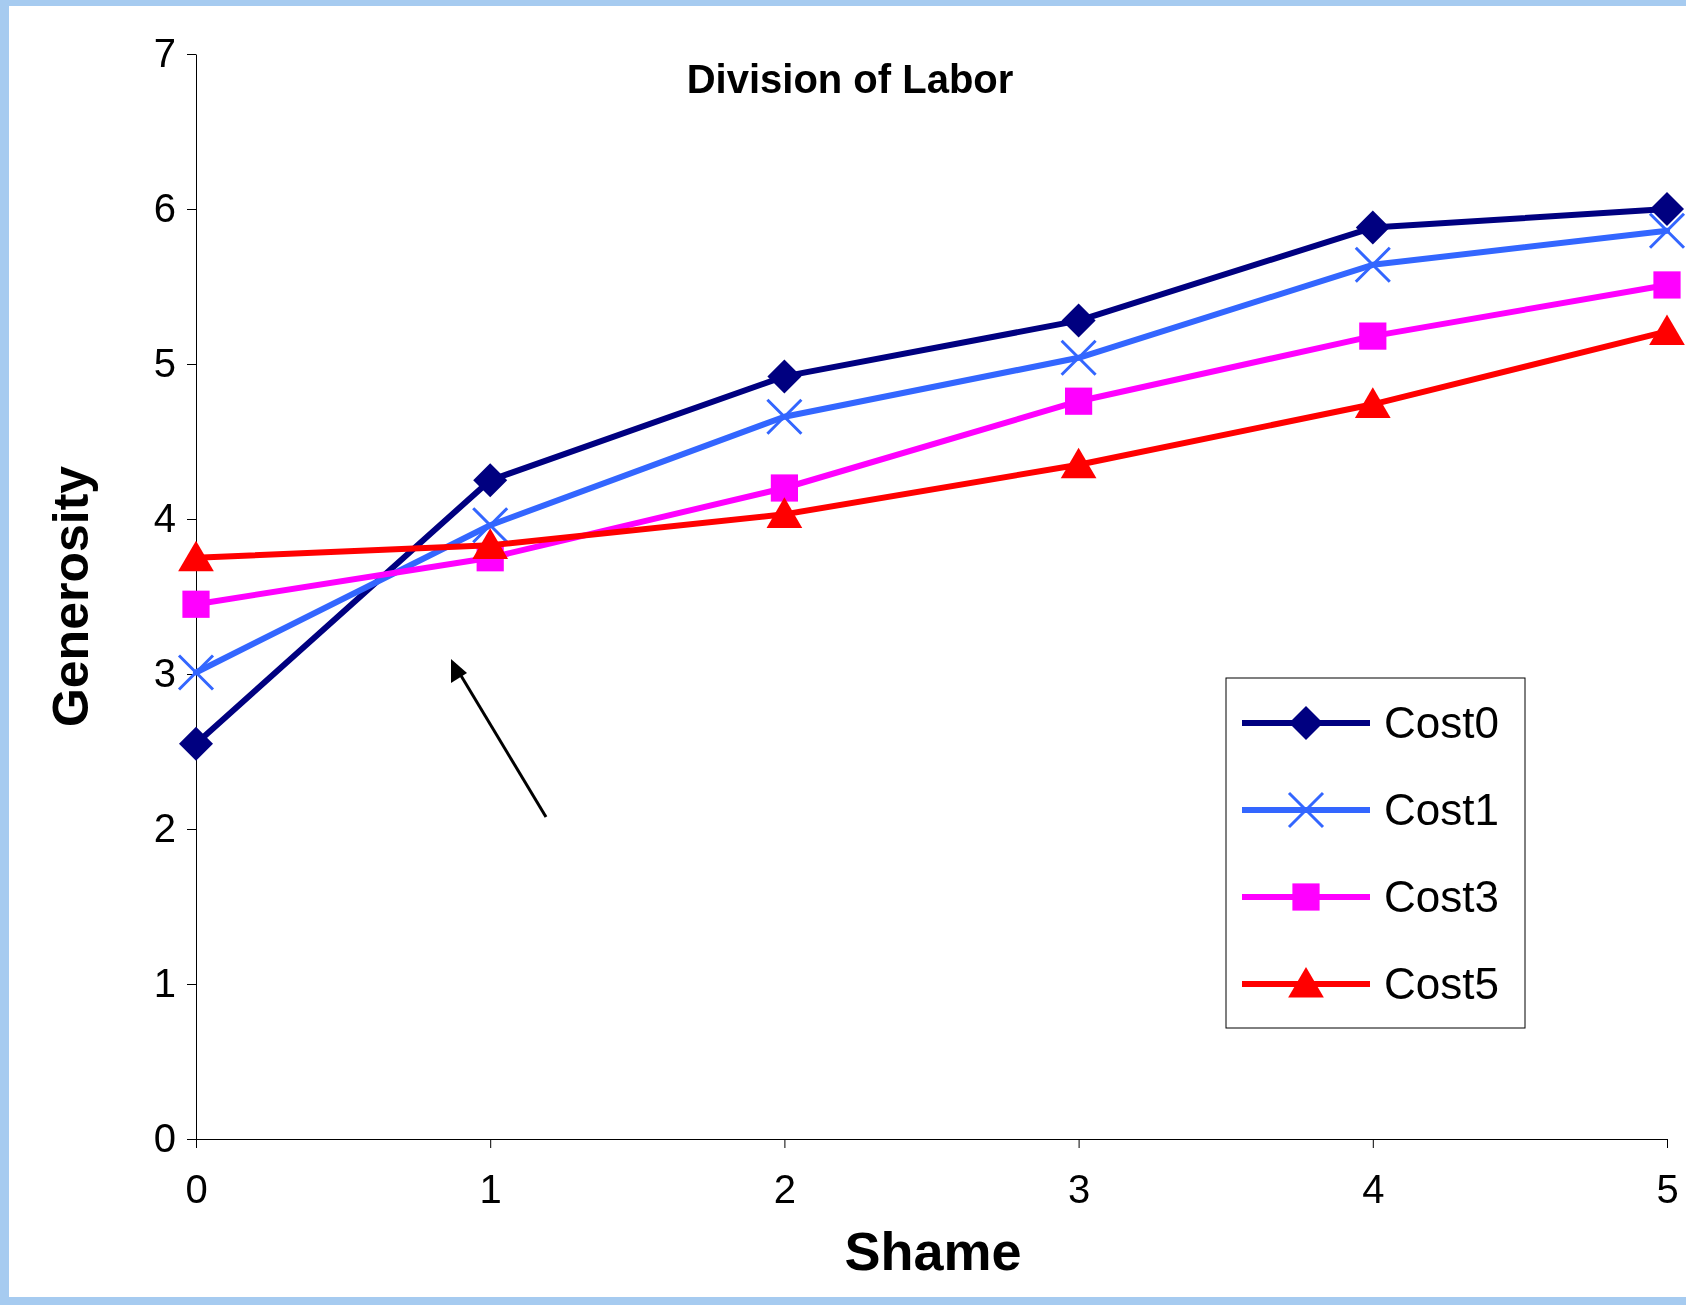 The width and height of the screenshot is (1686, 1305). I want to click on legend-label: Cost5, so click(1441, 983).